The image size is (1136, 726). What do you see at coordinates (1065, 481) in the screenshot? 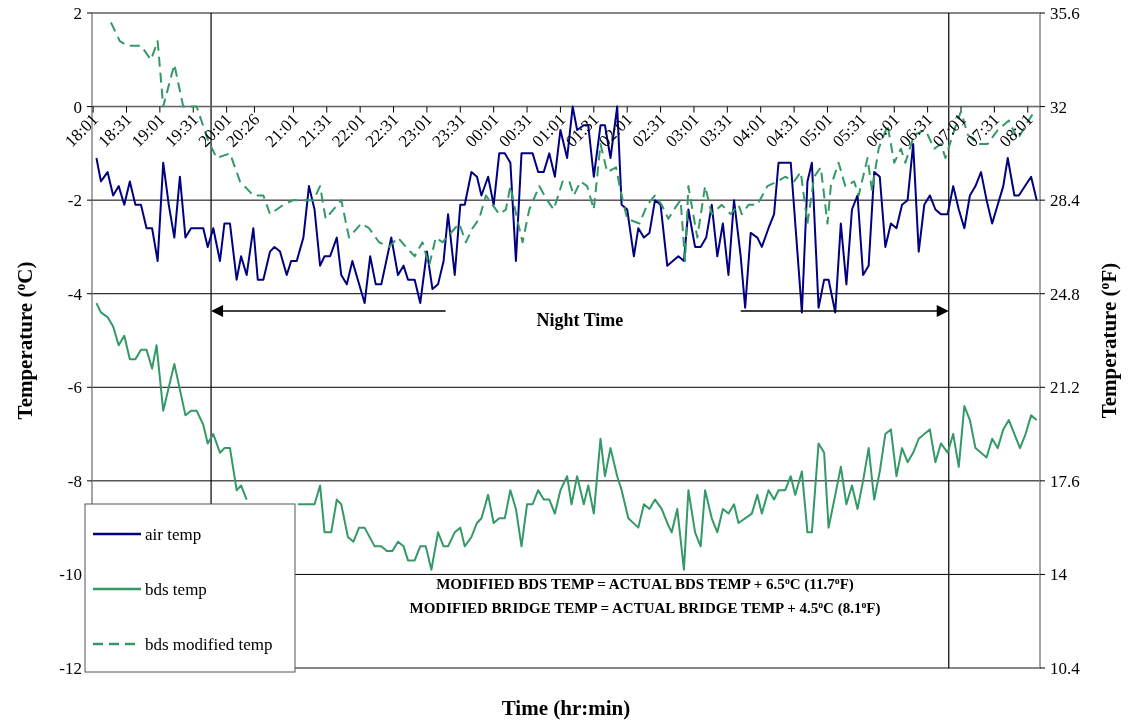
I see `y2-tick-label: 17.6` at bounding box center [1065, 481].